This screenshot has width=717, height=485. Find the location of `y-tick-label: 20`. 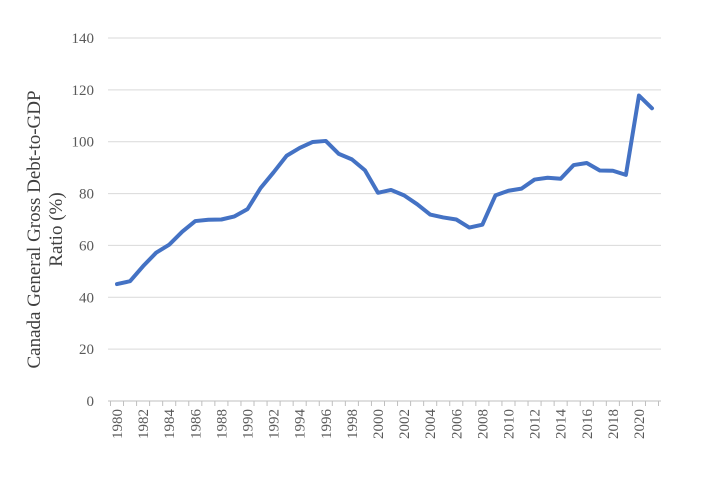

y-tick-label: 20 is located at coordinates (86, 350).